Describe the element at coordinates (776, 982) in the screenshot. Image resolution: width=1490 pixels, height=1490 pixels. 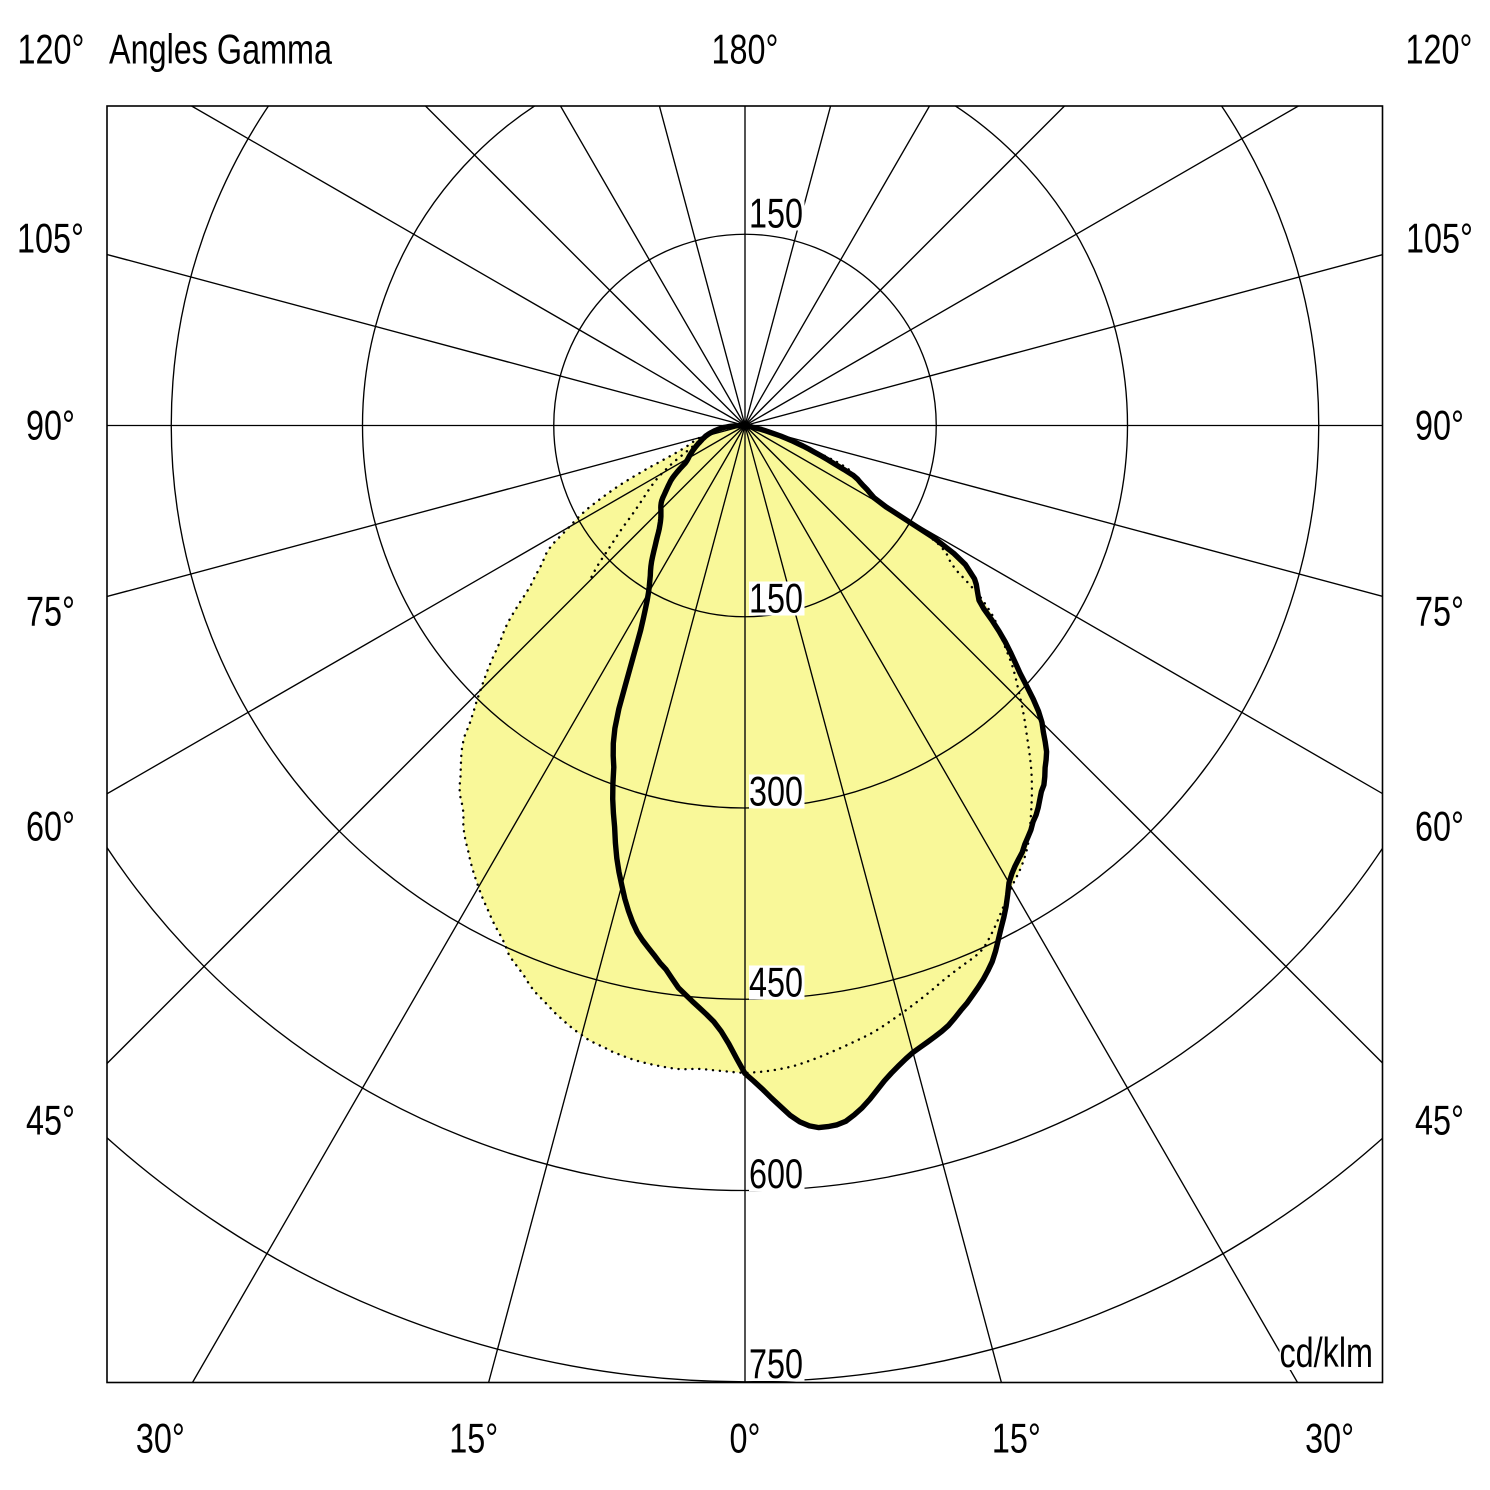
I see `svg-text: 450` at that location.